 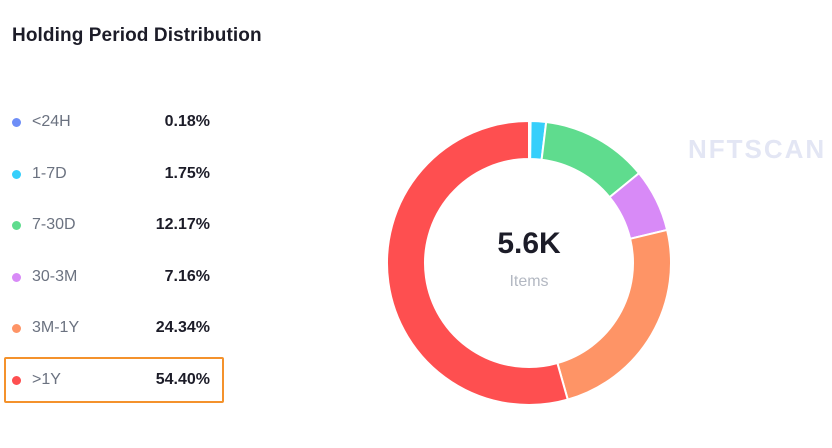 What do you see at coordinates (114, 278) in the screenshot?
I see `legend-item-30-3m: 30-3M 7.16%` at bounding box center [114, 278].